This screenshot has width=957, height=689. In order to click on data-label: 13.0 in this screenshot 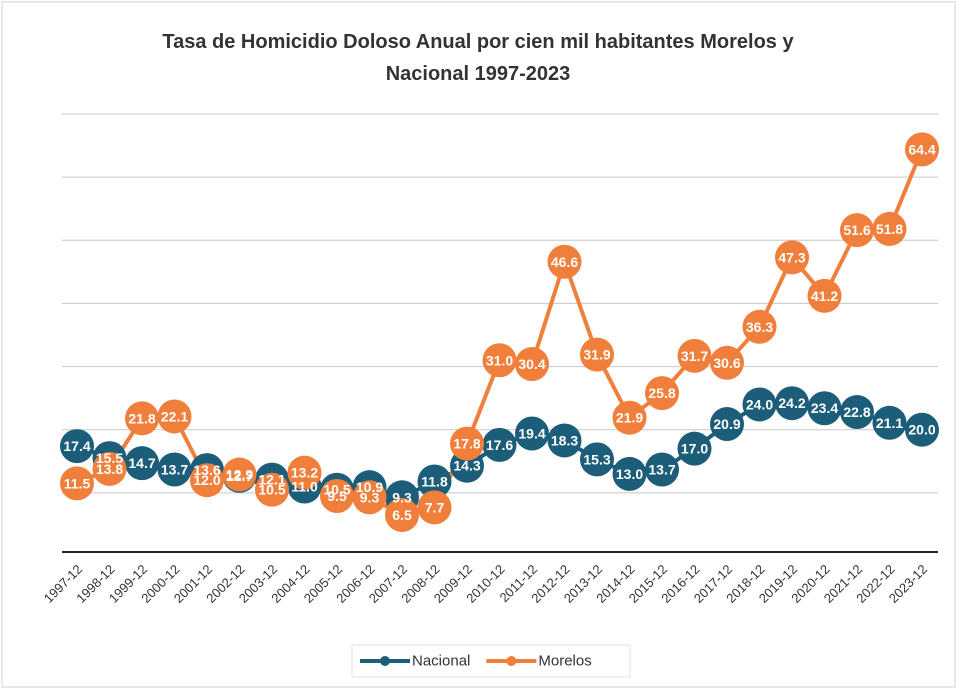, I will do `click(629, 474)`.